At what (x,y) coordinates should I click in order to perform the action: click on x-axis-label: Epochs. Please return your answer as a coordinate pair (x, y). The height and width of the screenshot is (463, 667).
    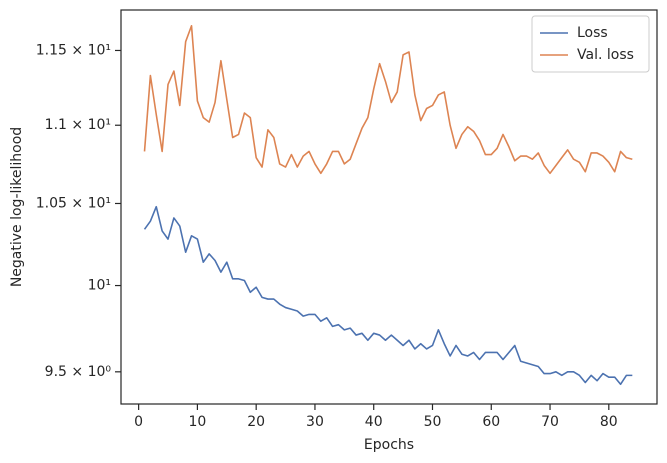
    Looking at the image, I should click on (389, 445).